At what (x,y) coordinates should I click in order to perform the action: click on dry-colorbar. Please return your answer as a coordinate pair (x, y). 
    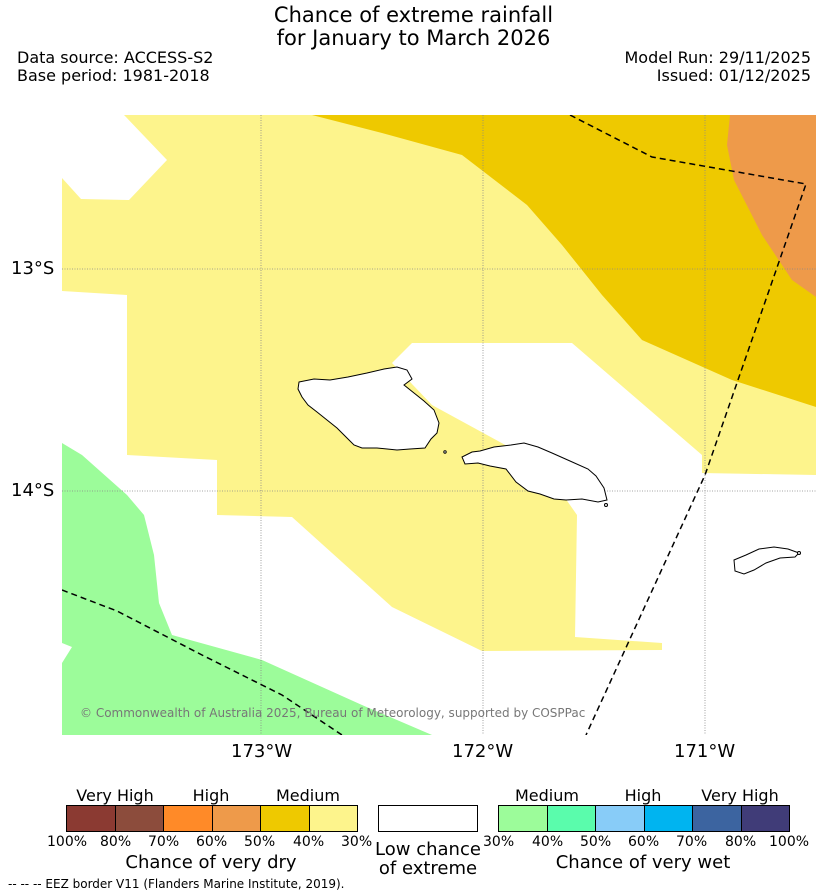
    Looking at the image, I should click on (212, 818).